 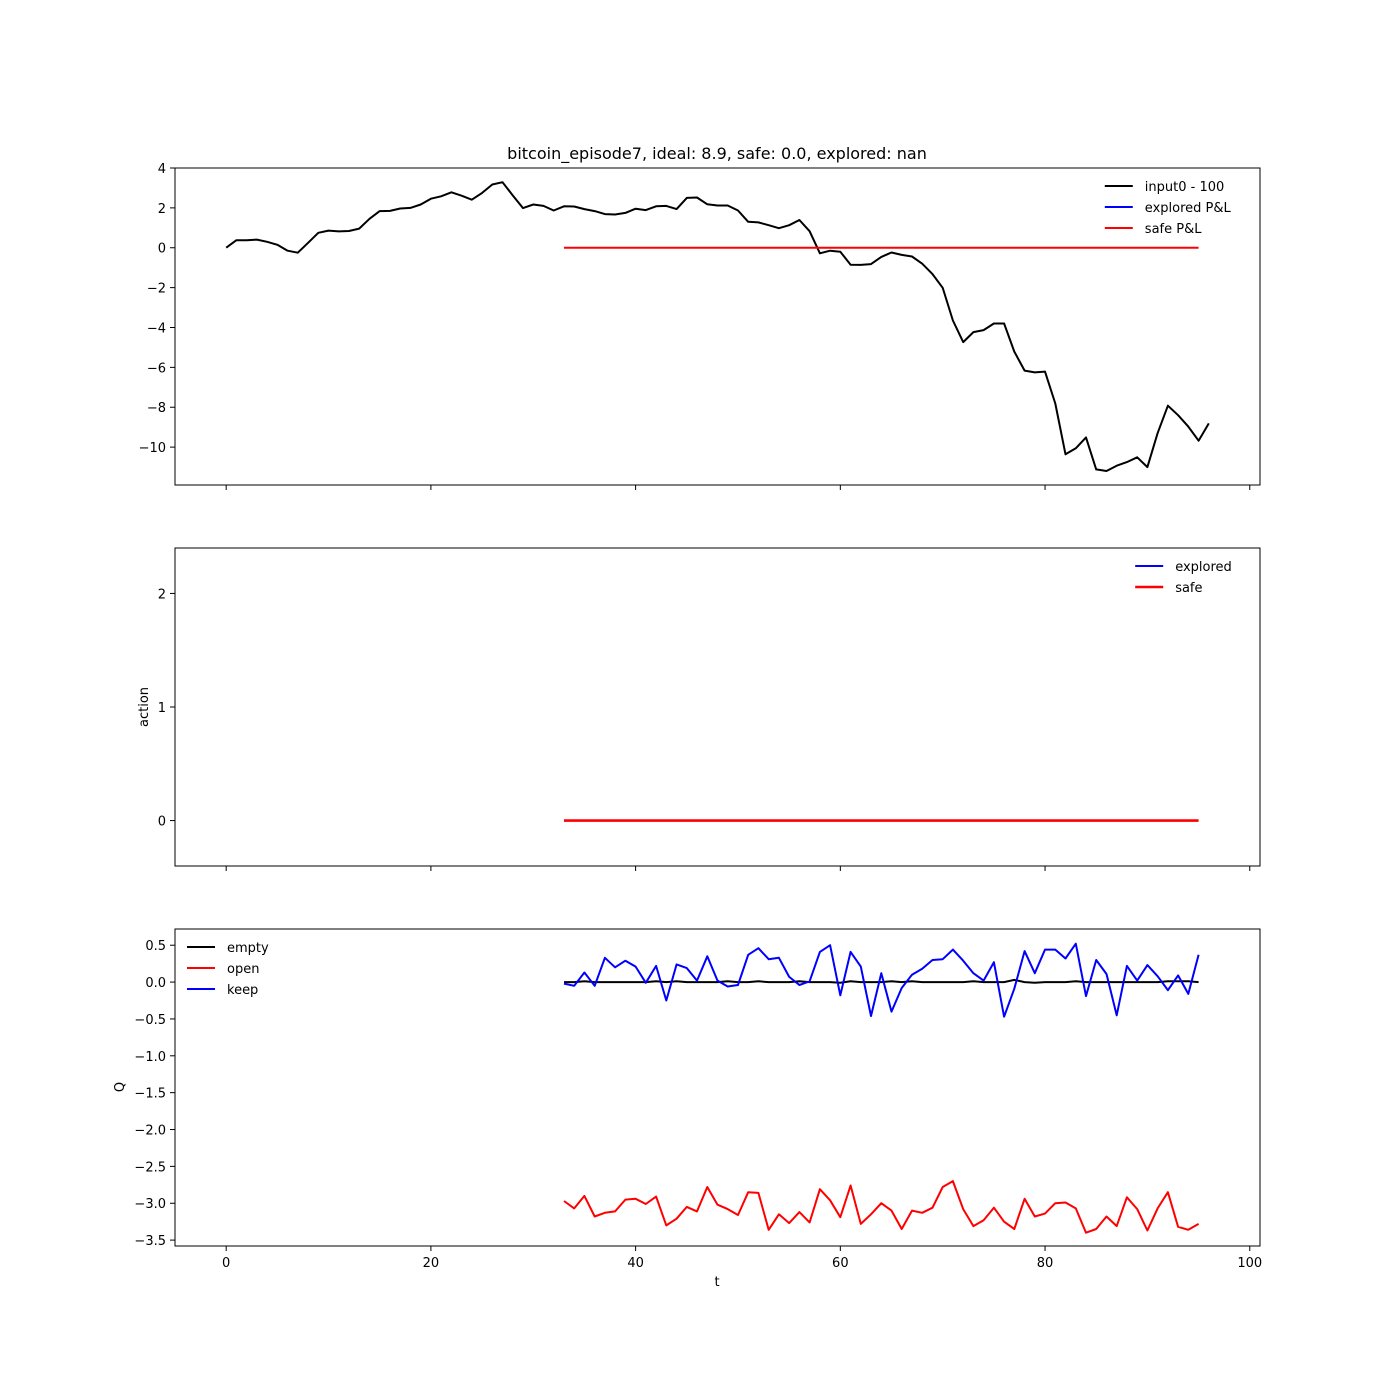 What do you see at coordinates (1045, 1263) in the screenshot?
I see `x-tick-label: 80` at bounding box center [1045, 1263].